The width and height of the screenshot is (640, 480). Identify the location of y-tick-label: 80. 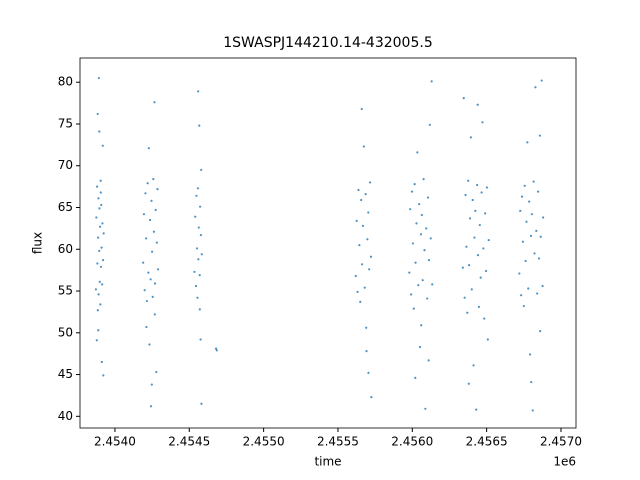
(65, 82).